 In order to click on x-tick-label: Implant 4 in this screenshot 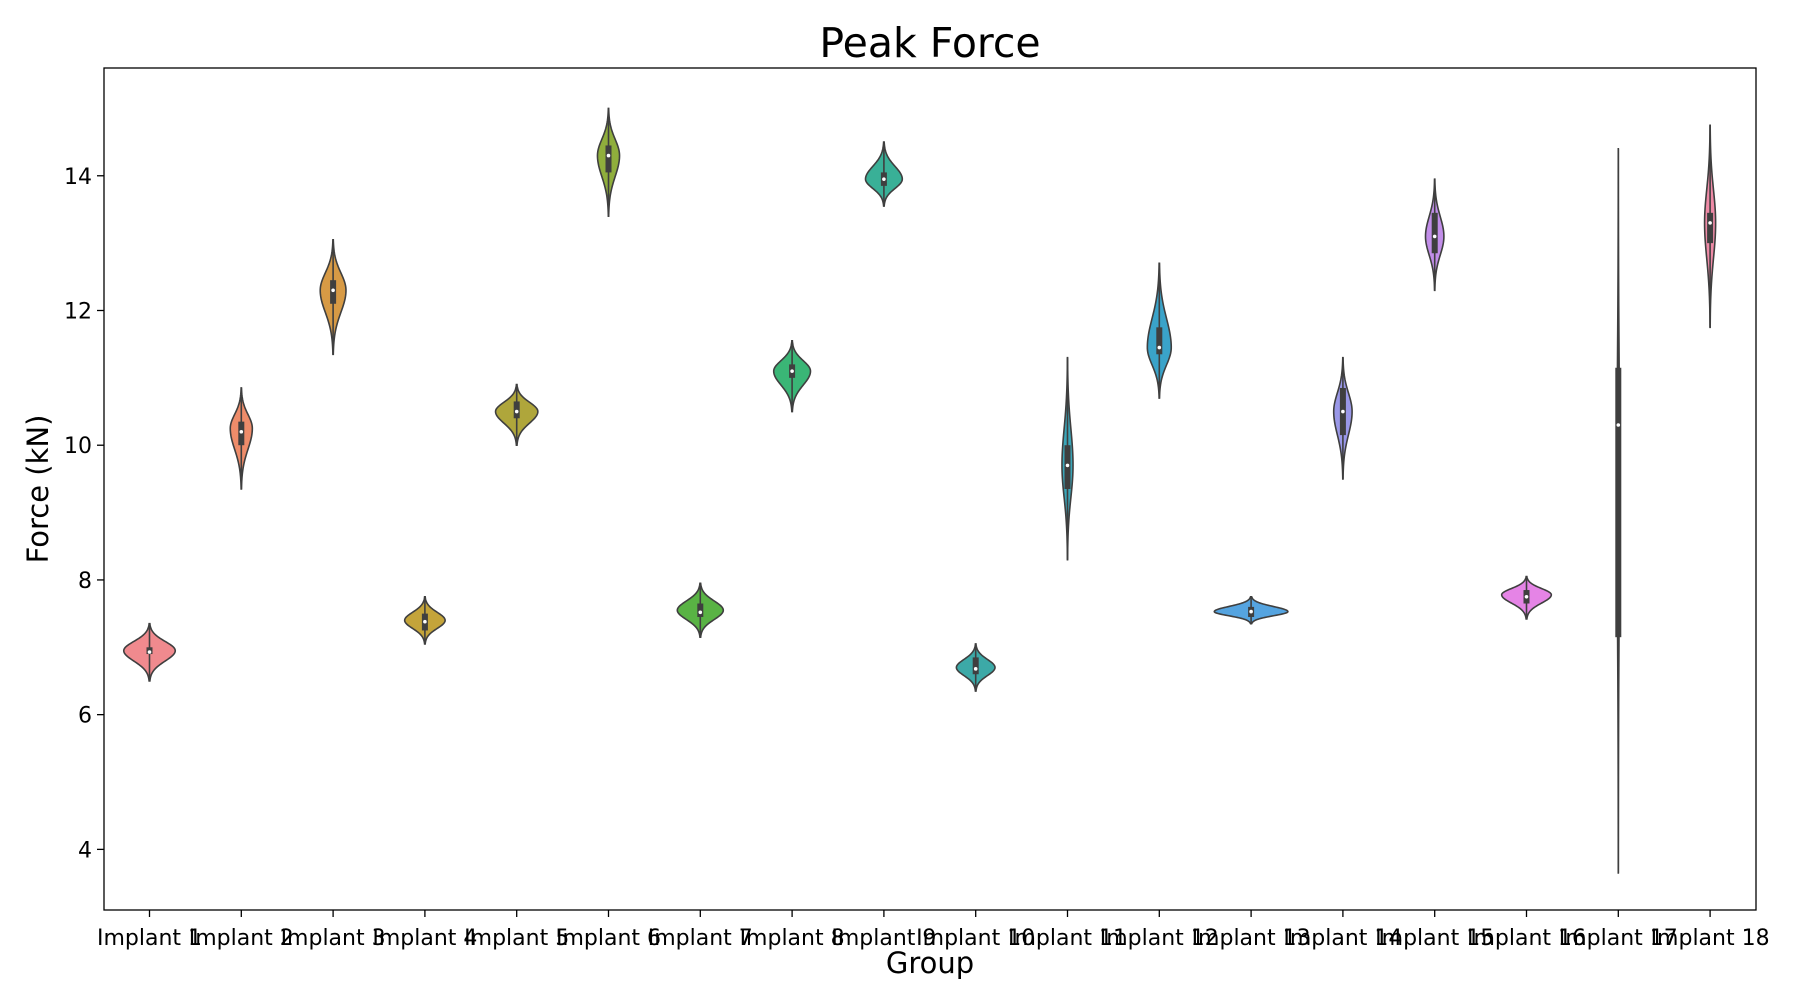, I will do `click(424, 938)`.